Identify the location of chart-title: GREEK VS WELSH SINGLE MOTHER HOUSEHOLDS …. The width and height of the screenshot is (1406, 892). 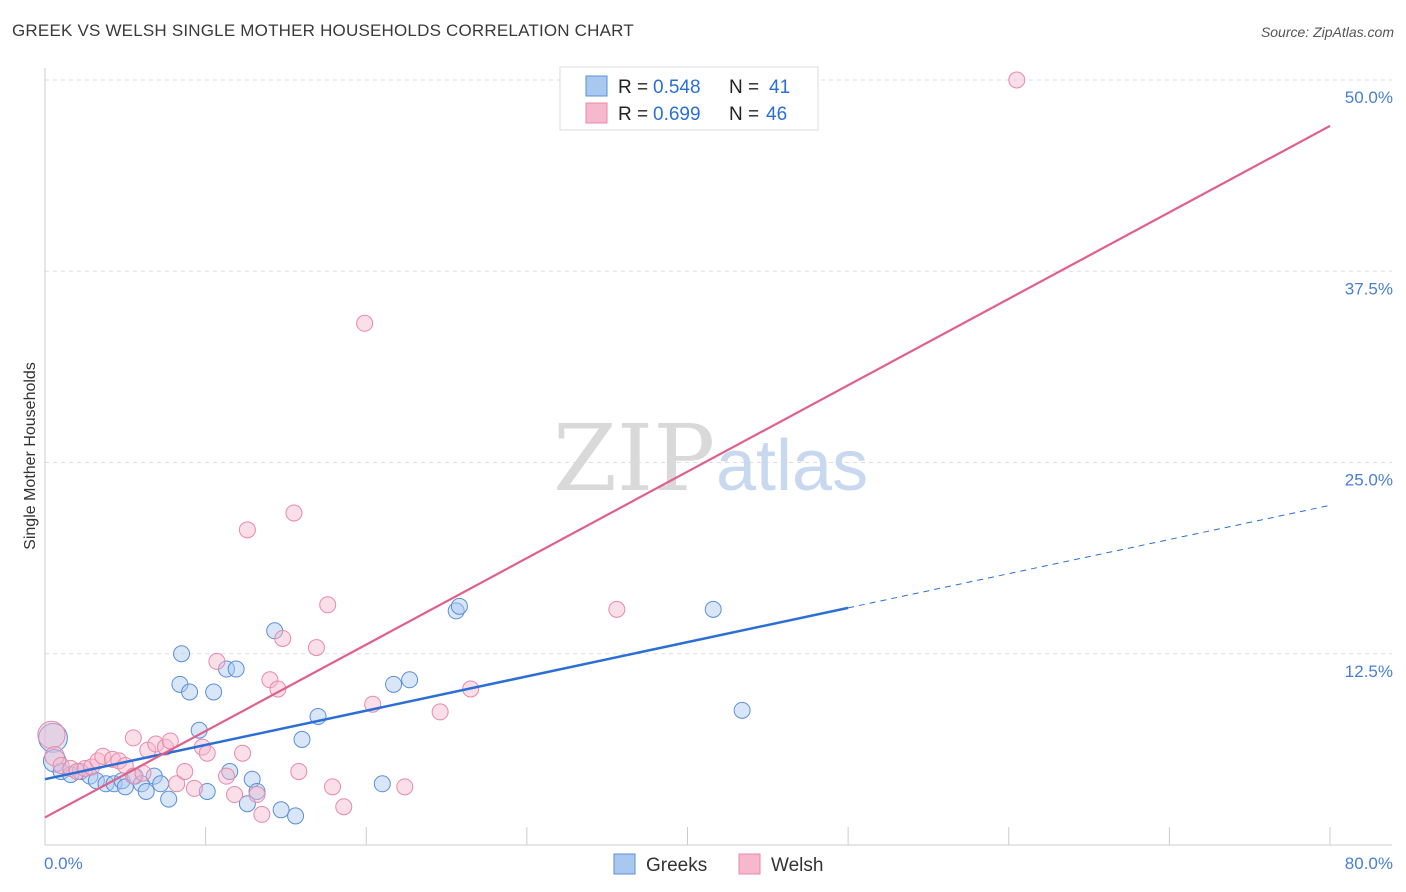
(323, 30).